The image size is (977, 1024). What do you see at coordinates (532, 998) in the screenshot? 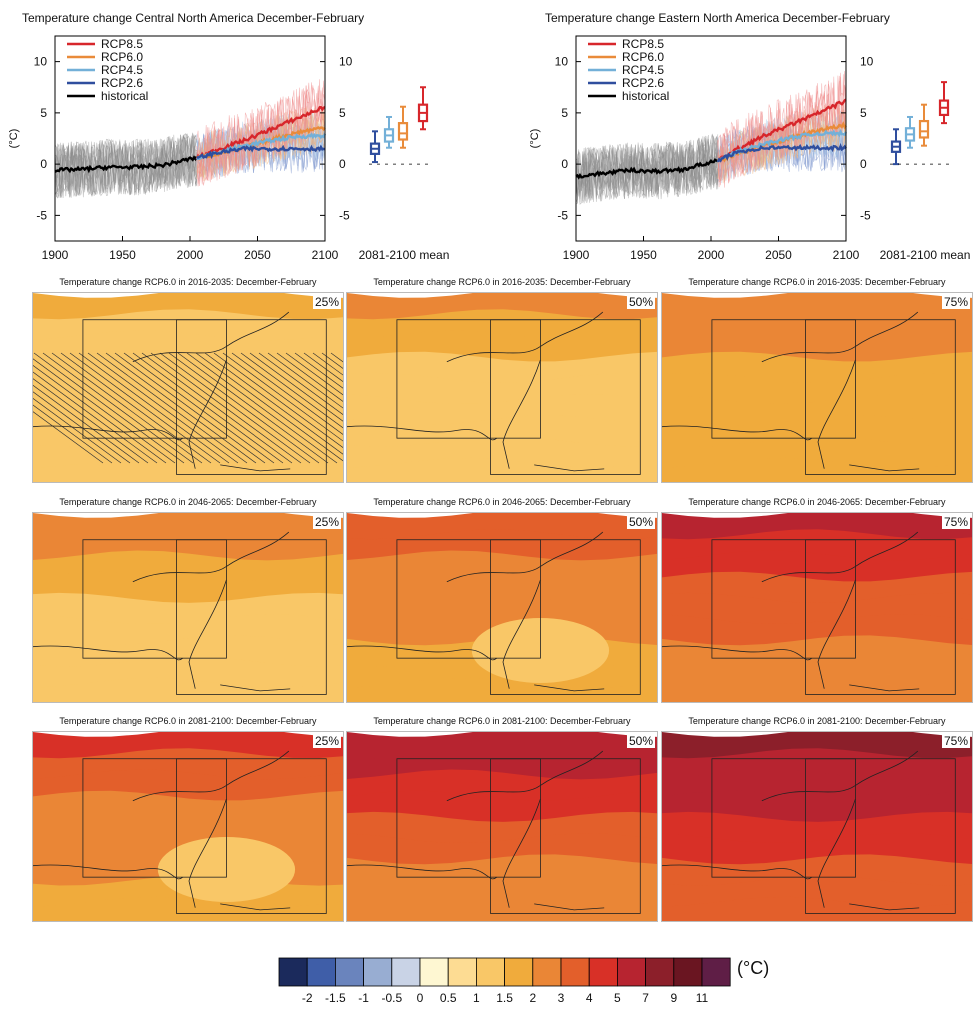
I see `colorbar-label: 2` at bounding box center [532, 998].